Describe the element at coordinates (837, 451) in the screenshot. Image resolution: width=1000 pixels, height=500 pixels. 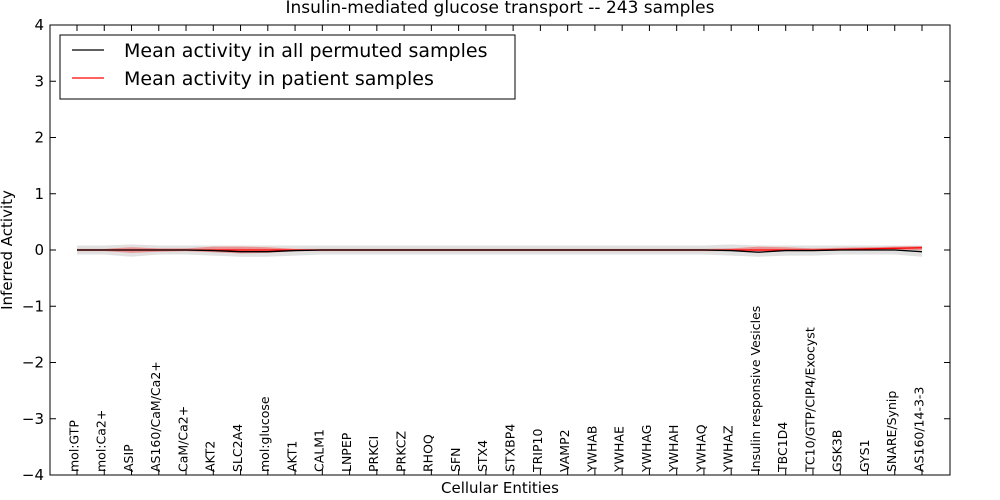
I see `x-category-label: GSK3B` at that location.